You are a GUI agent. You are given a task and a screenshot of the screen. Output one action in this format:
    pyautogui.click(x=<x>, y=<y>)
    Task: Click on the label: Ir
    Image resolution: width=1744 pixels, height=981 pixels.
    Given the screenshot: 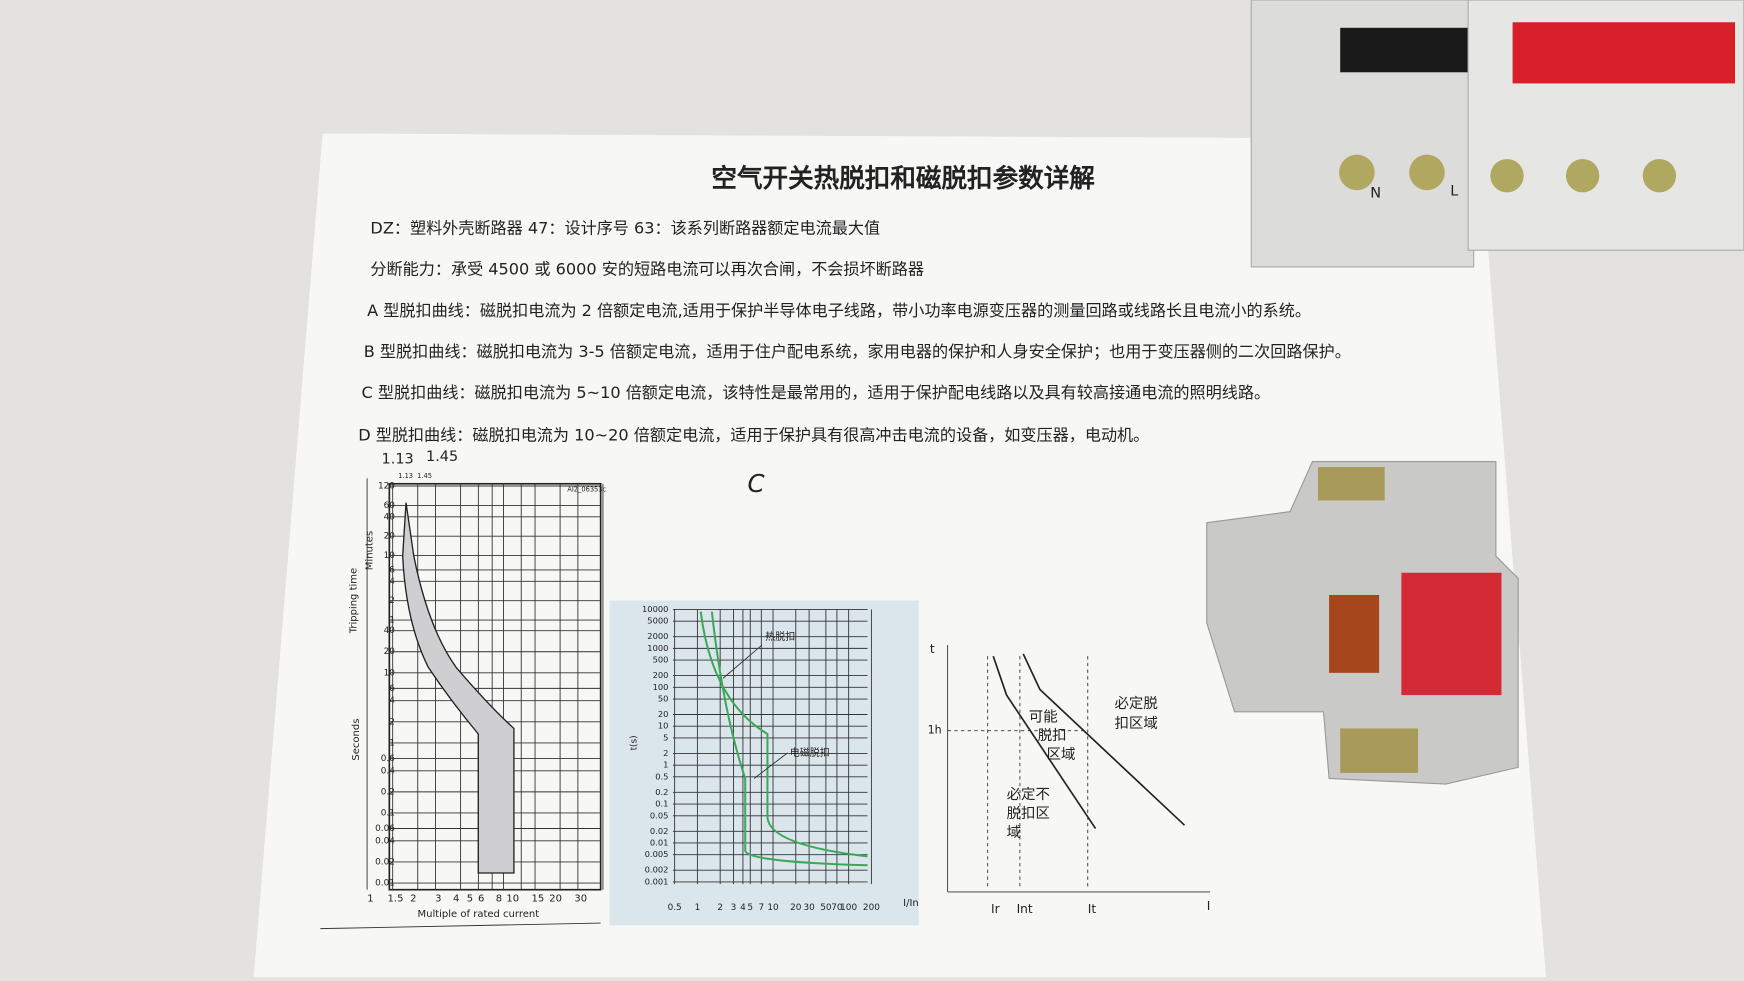 What is the action you would take?
    pyautogui.click(x=996, y=909)
    